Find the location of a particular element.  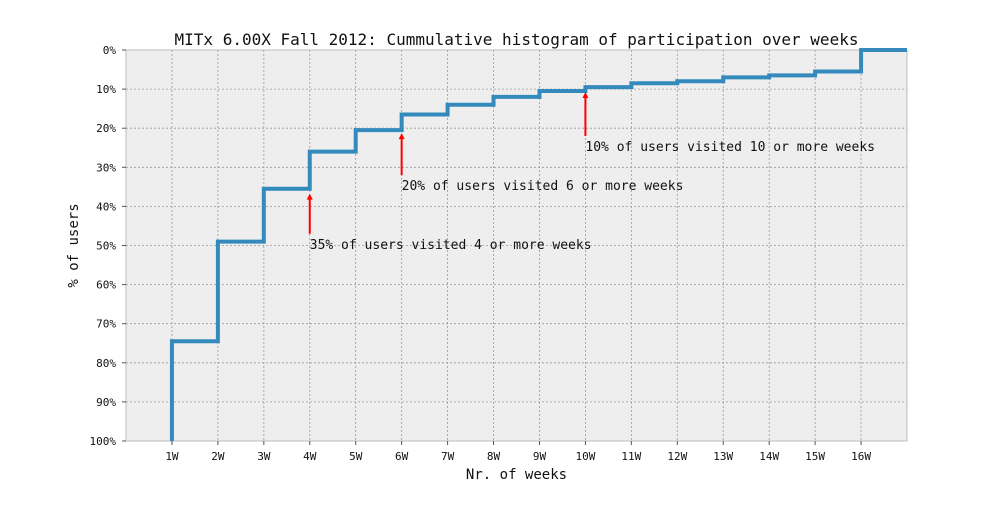

y-tick-label: 90% is located at coordinates (106, 402).